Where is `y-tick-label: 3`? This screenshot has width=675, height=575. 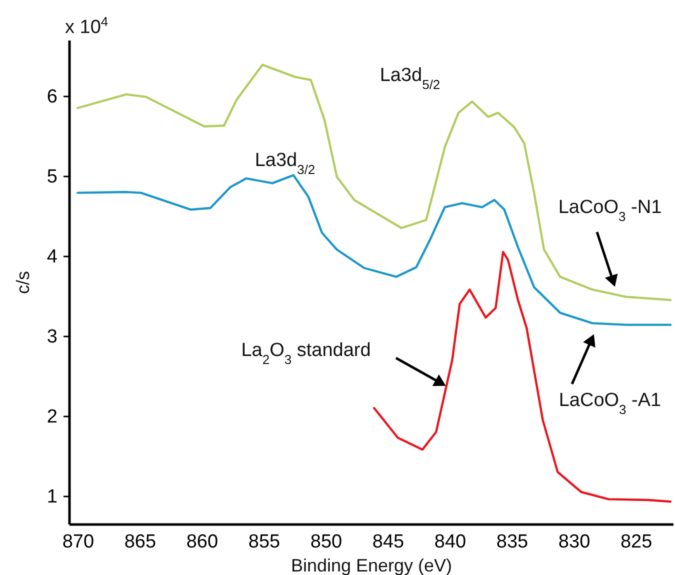 y-tick-label: 3 is located at coordinates (52, 337).